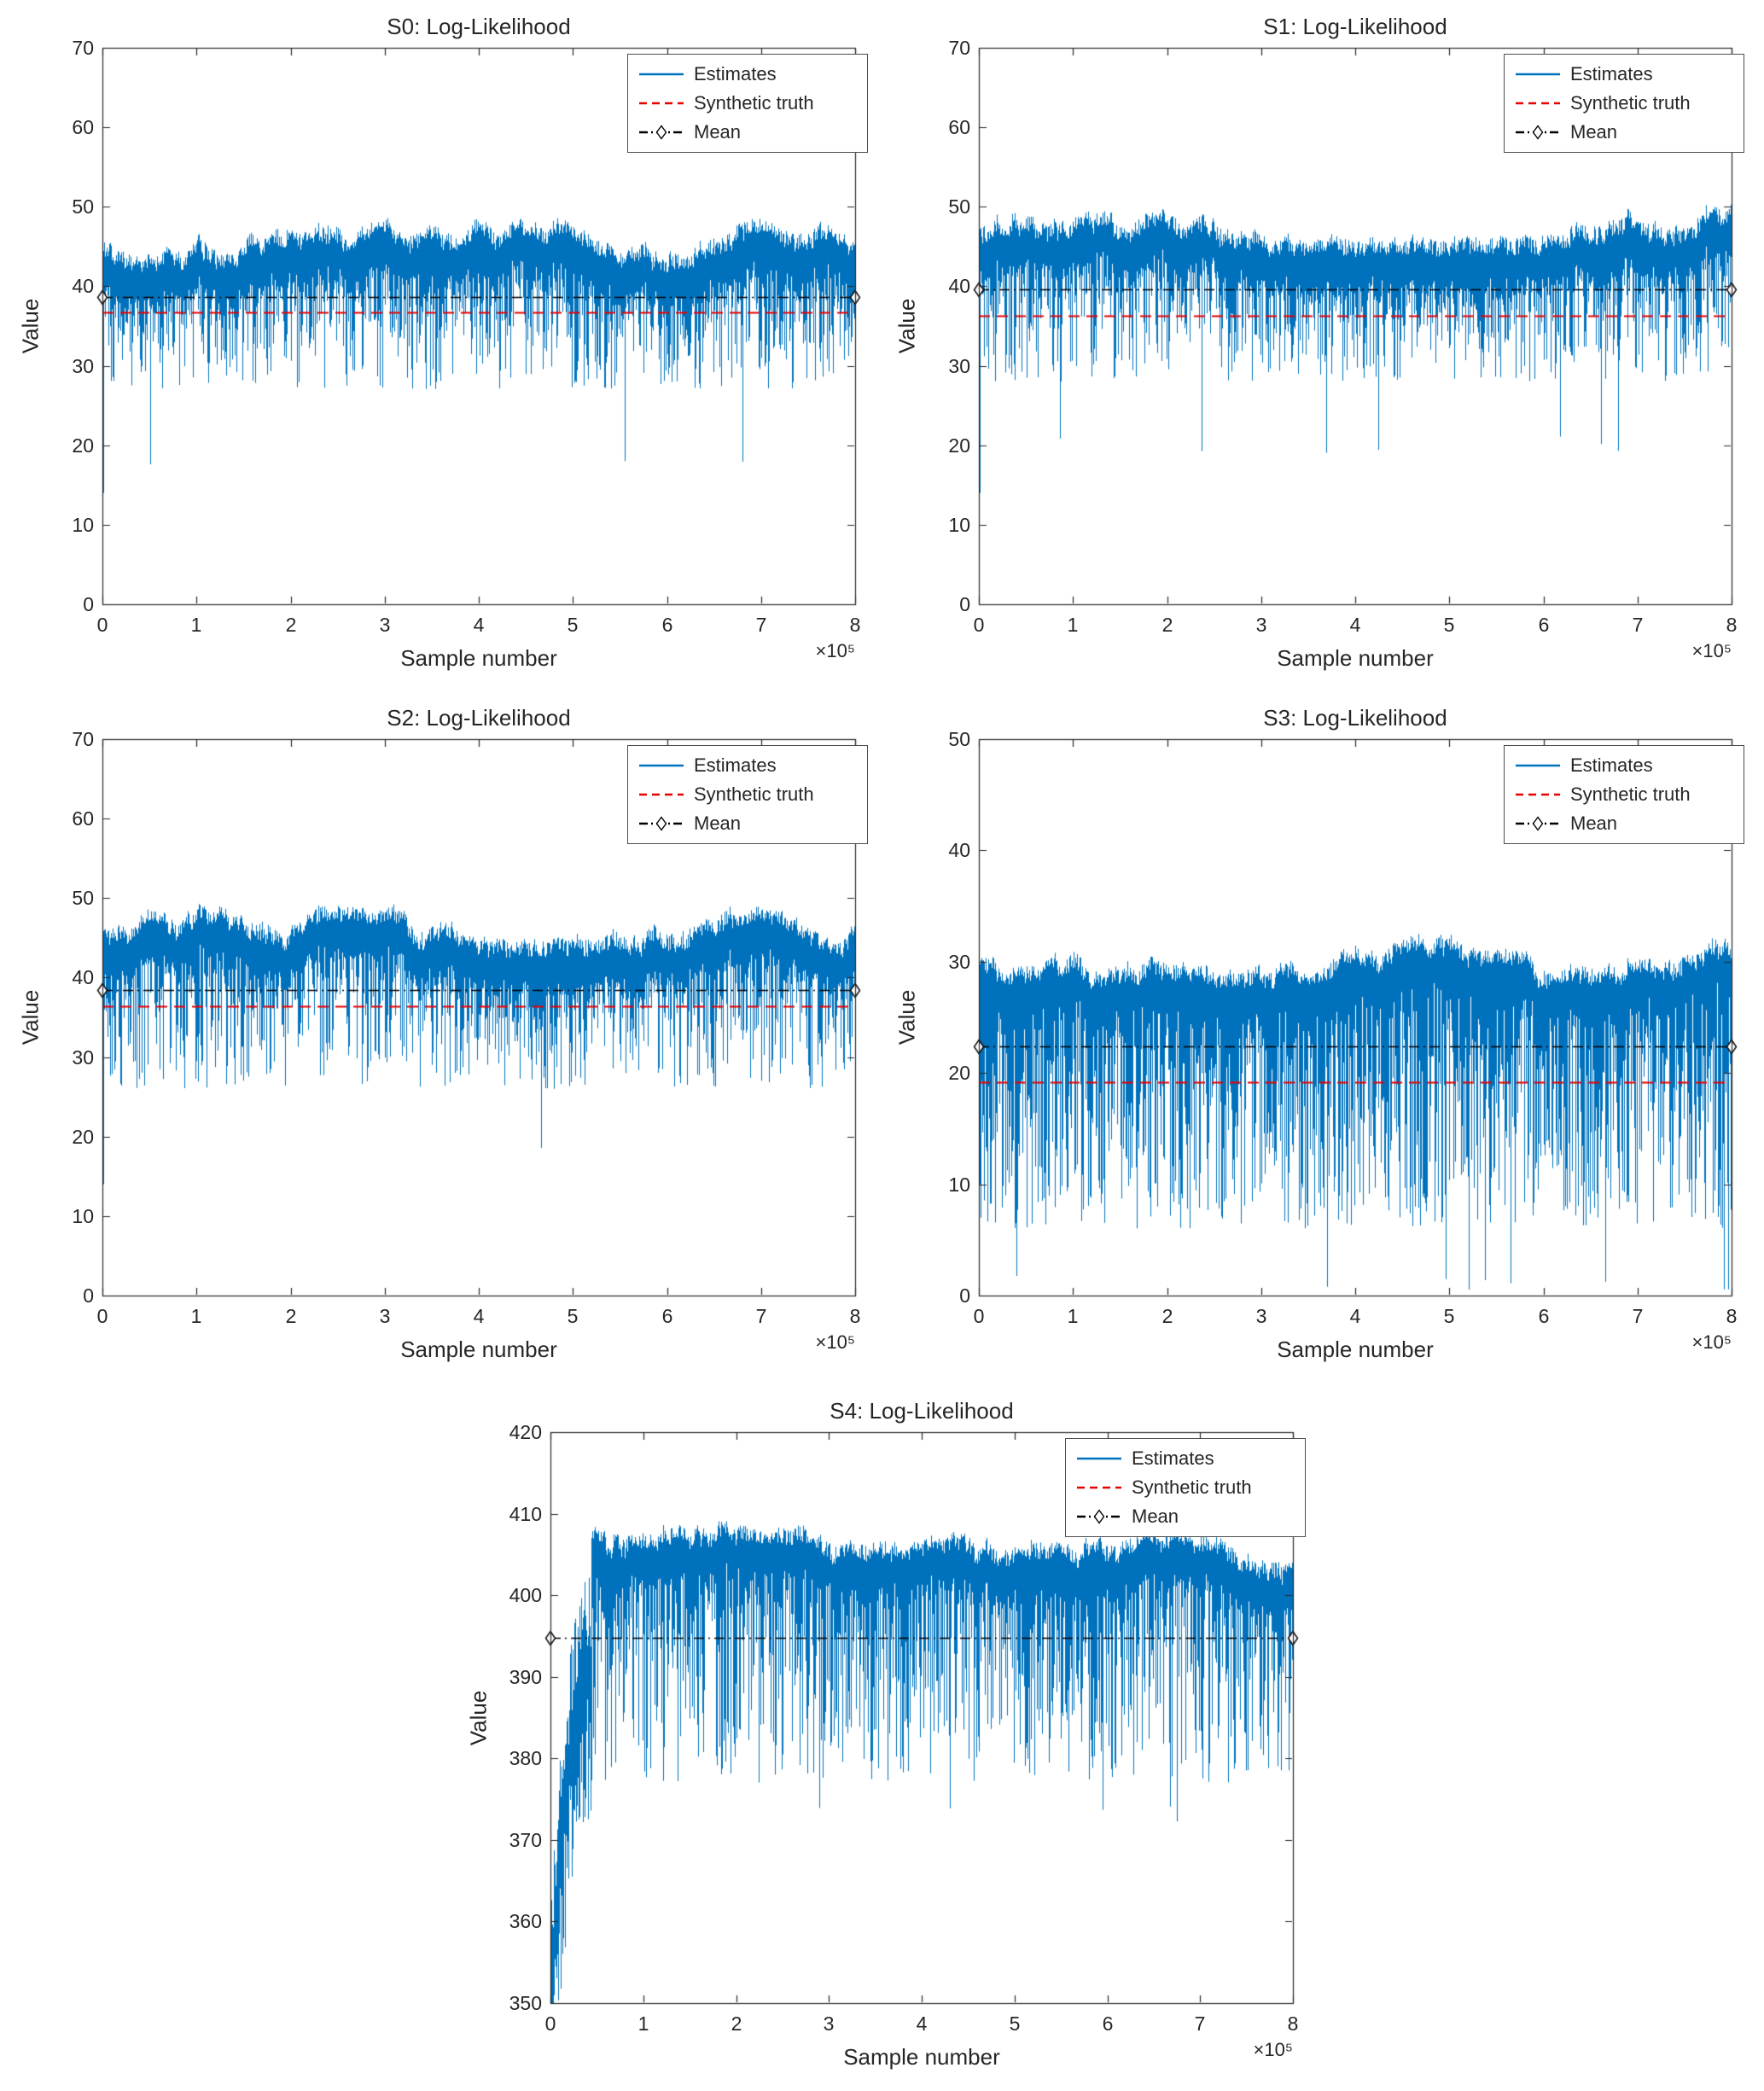 Image resolution: width=1764 pixels, height=2091 pixels. Describe the element at coordinates (747, 132) in the screenshot. I see `legend-item-mean: Mean` at that location.